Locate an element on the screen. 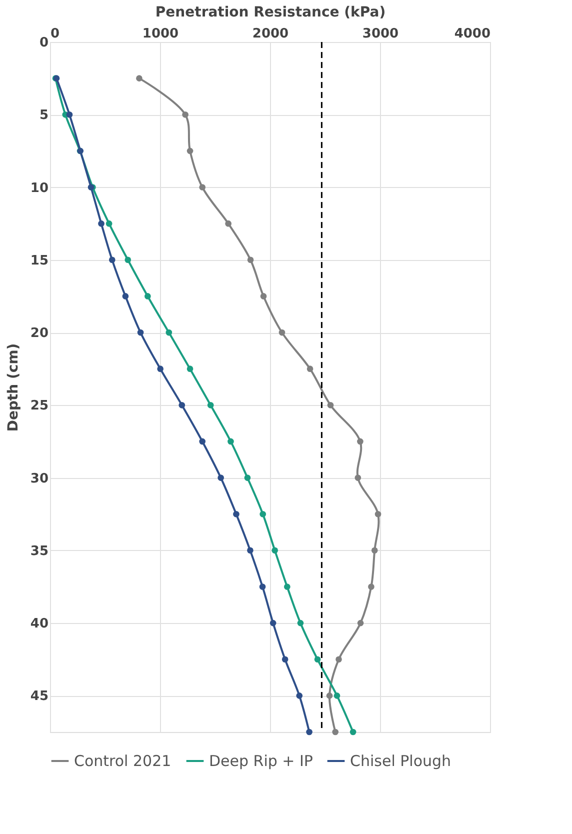 The image size is (572, 834). y-tick-label: 30 is located at coordinates (39, 478).